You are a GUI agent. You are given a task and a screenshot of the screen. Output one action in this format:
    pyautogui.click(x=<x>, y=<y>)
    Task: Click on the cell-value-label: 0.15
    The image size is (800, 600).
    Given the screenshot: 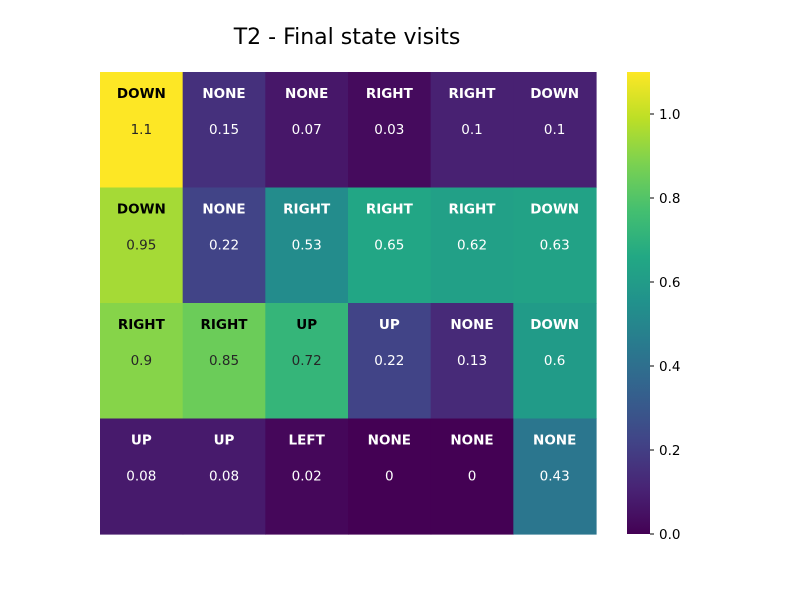 What is the action you would take?
    pyautogui.click(x=224, y=130)
    